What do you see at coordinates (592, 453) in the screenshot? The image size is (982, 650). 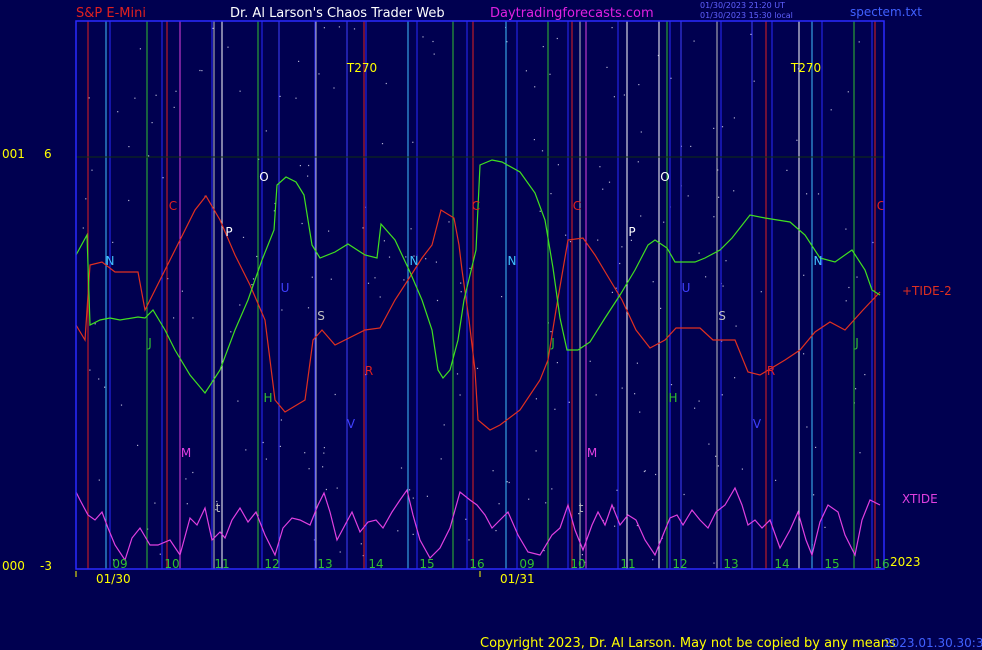 I see `planet-label: M` at bounding box center [592, 453].